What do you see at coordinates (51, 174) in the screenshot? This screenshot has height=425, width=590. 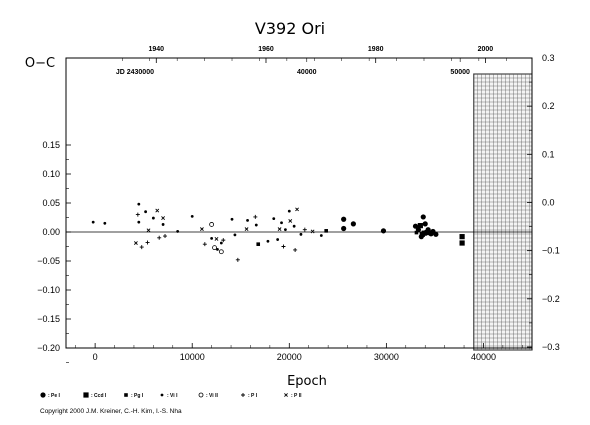 I see `y-tick-label: 0.10` at bounding box center [51, 174].